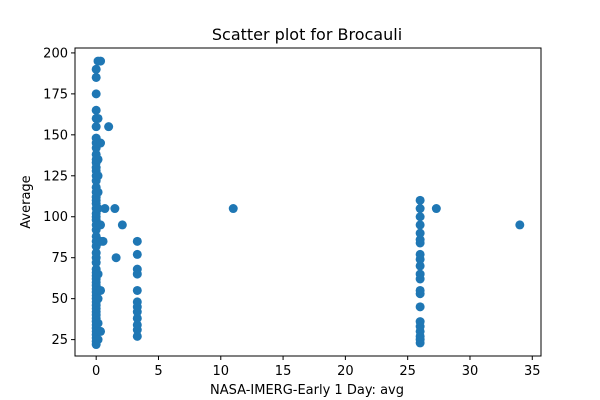 Image resolution: width=600 pixels, height=400 pixels. What do you see at coordinates (407, 371) in the screenshot?
I see `x-tick-label: 25` at bounding box center [407, 371].